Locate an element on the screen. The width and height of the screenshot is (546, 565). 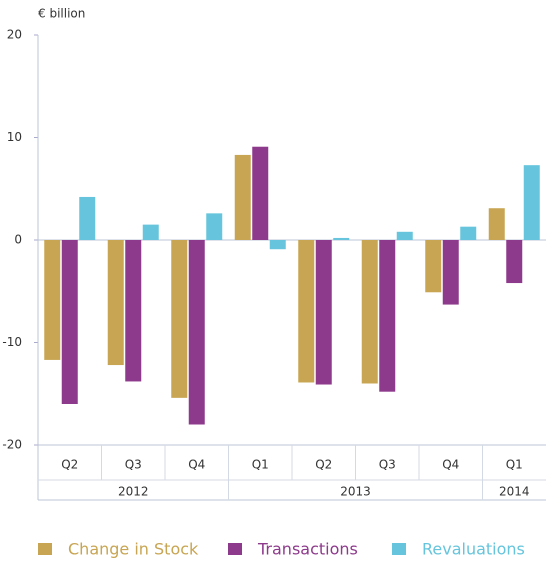
y-tick-label: -10 is located at coordinates (12, 342).